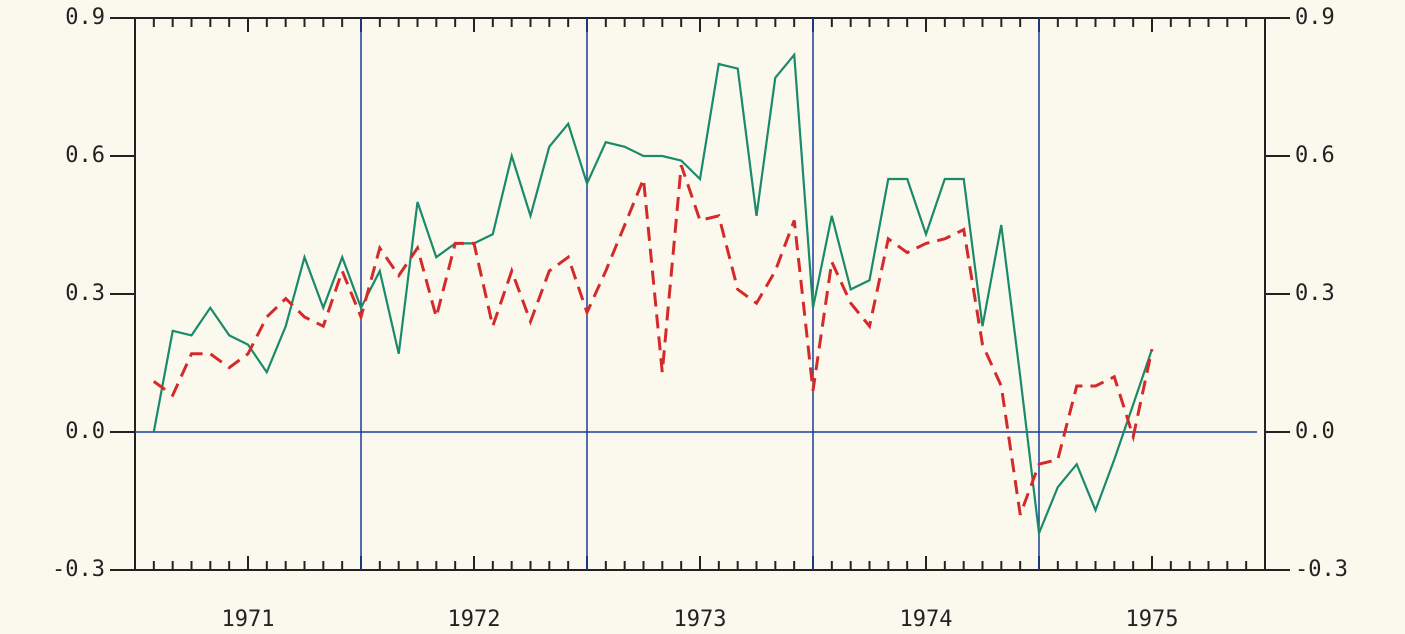 This screenshot has height=634, width=1405. What do you see at coordinates (1315, 293) in the screenshot?
I see `y2-tick-label: 0.3` at bounding box center [1315, 293].